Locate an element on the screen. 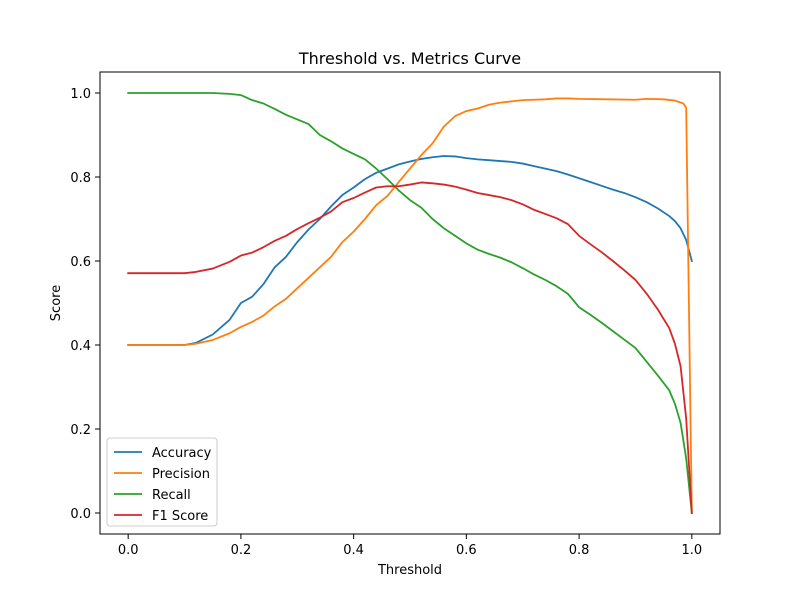  x-tick-label: 0.6 is located at coordinates (466, 550).